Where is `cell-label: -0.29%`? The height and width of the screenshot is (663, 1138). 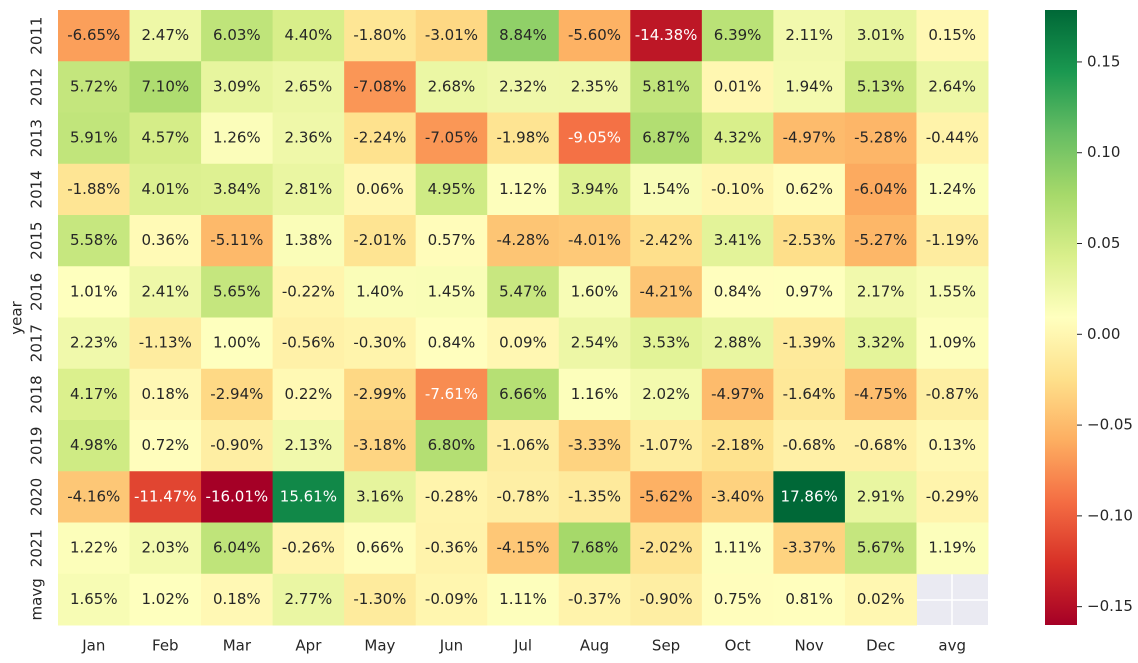 cell-label: -0.29% is located at coordinates (952, 496).